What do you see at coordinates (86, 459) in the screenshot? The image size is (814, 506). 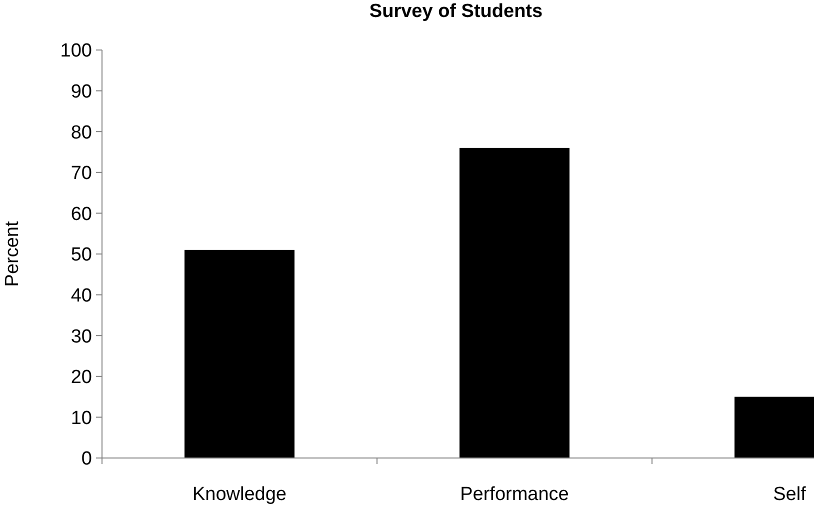 I see `y-tick-label: 0` at bounding box center [86, 459].